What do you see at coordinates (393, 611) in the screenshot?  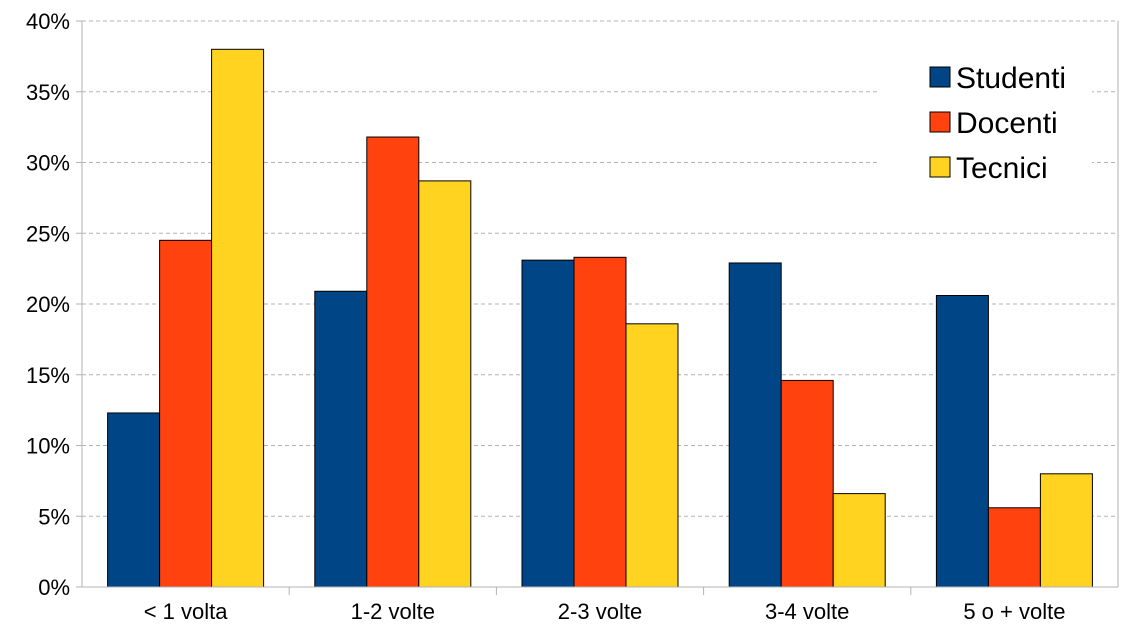 I see `x-tick-label: 1-2 volte` at bounding box center [393, 611].